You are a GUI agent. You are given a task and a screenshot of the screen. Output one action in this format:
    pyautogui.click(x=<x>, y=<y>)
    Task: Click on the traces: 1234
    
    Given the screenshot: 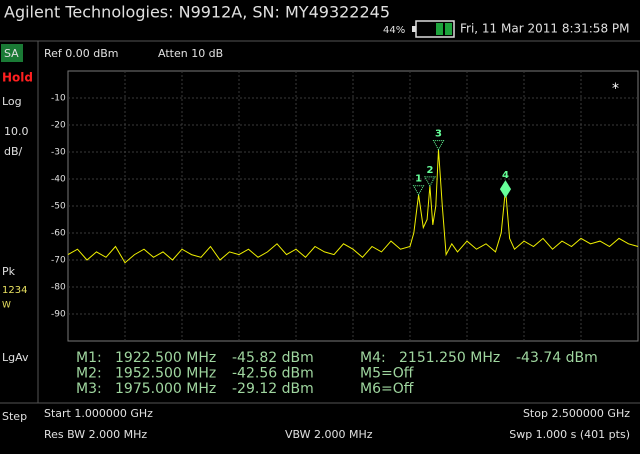 What is the action you would take?
    pyautogui.click(x=14, y=290)
    